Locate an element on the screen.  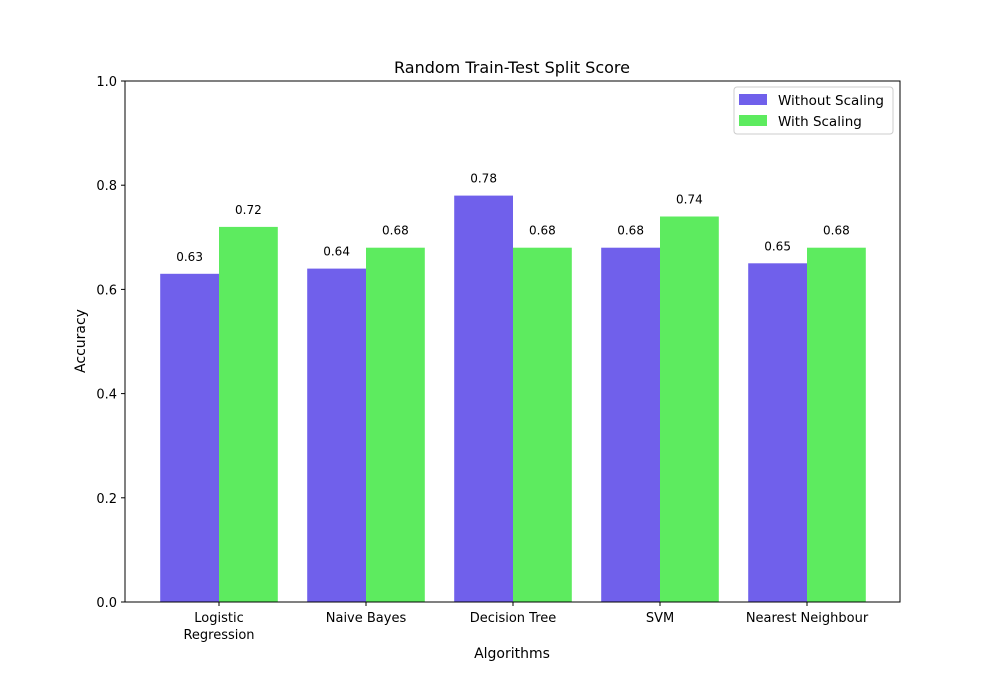
data-label: 0.65 is located at coordinates (777, 246).